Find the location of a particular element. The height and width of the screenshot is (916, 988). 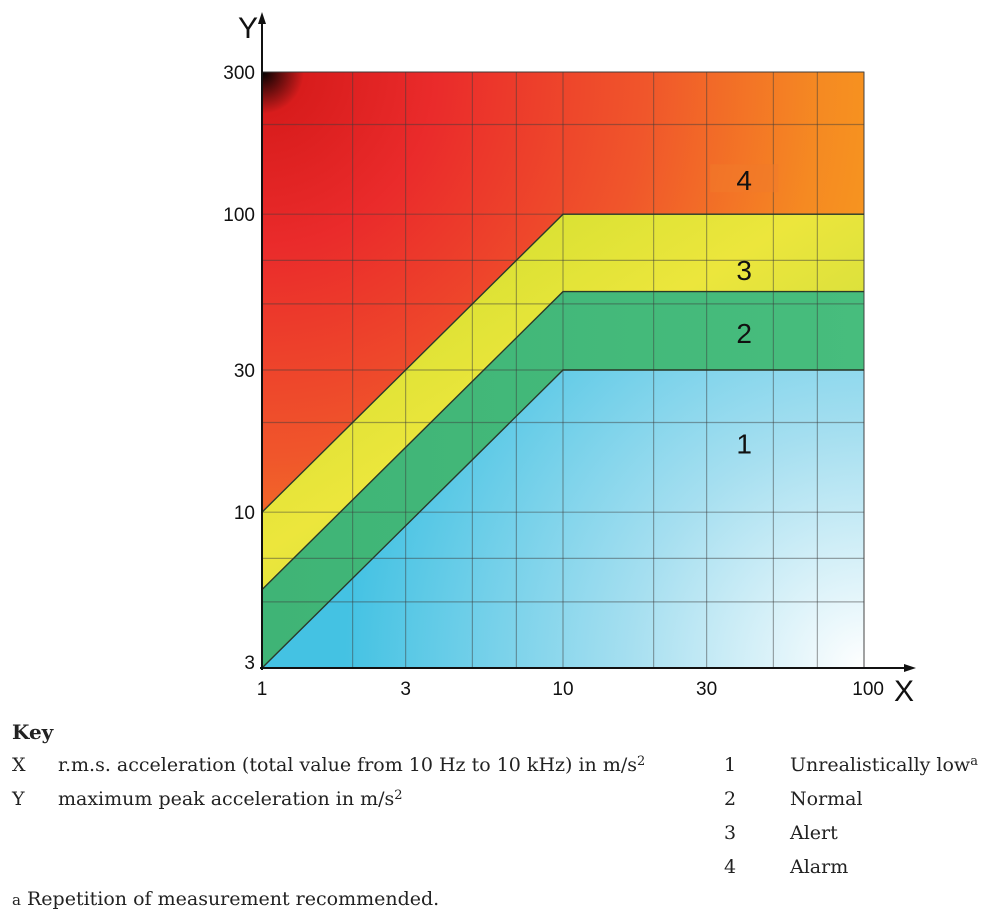

y-axis-label: Y is located at coordinates (248, 28).